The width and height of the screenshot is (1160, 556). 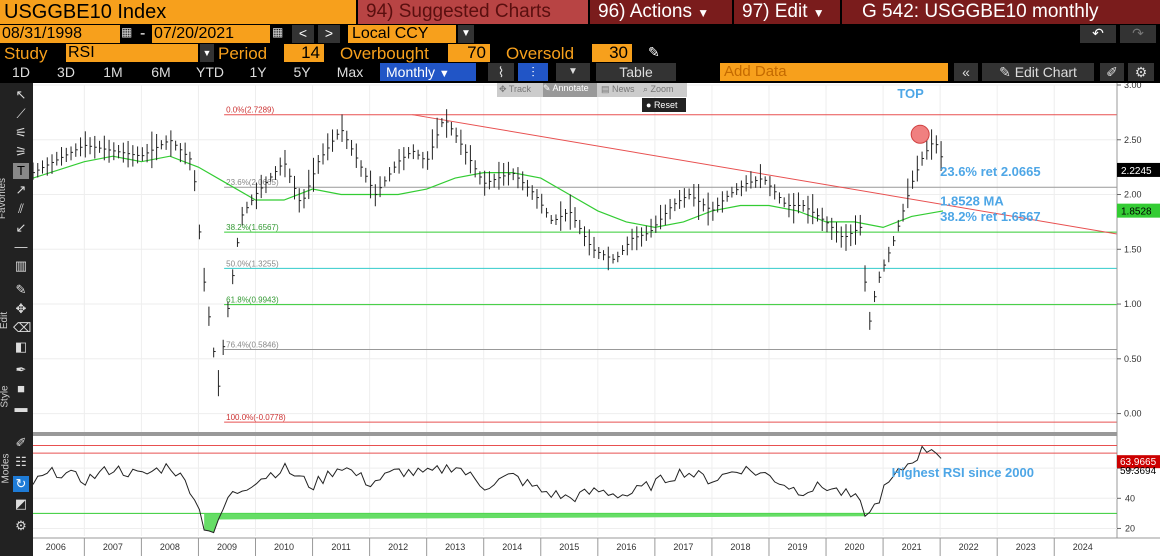 What do you see at coordinates (912, 547) in the screenshot?
I see `x-tick-label: 2021` at bounding box center [912, 547].